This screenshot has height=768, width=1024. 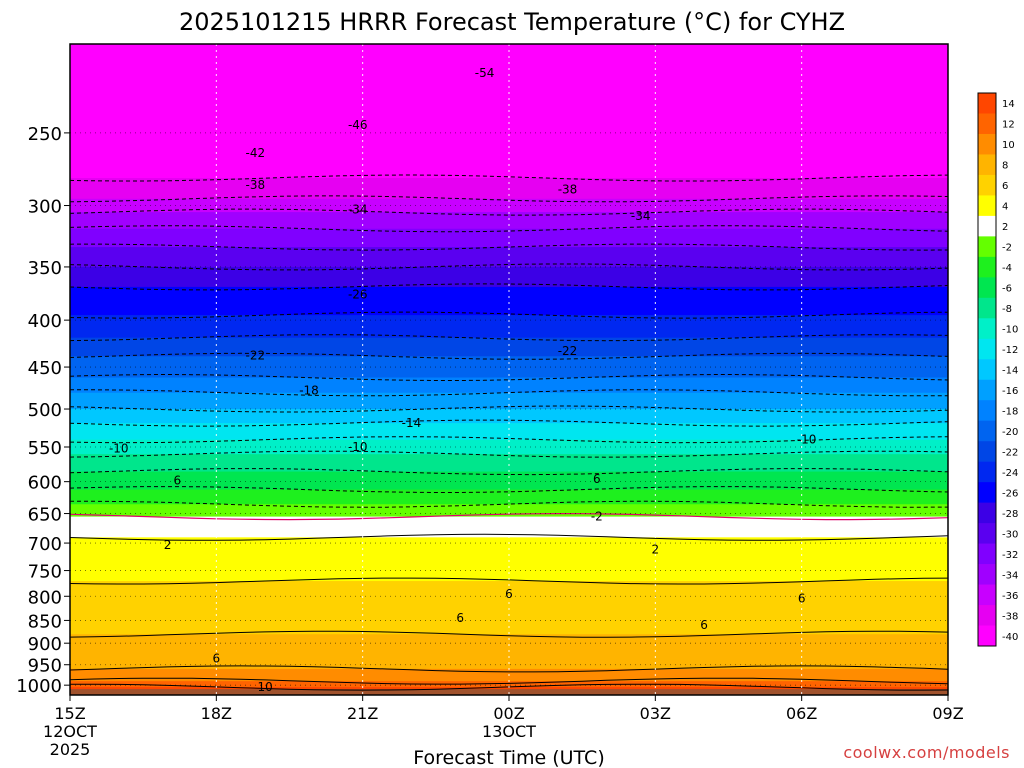 I want to click on colorbar-label: 6, so click(x=1005, y=186).